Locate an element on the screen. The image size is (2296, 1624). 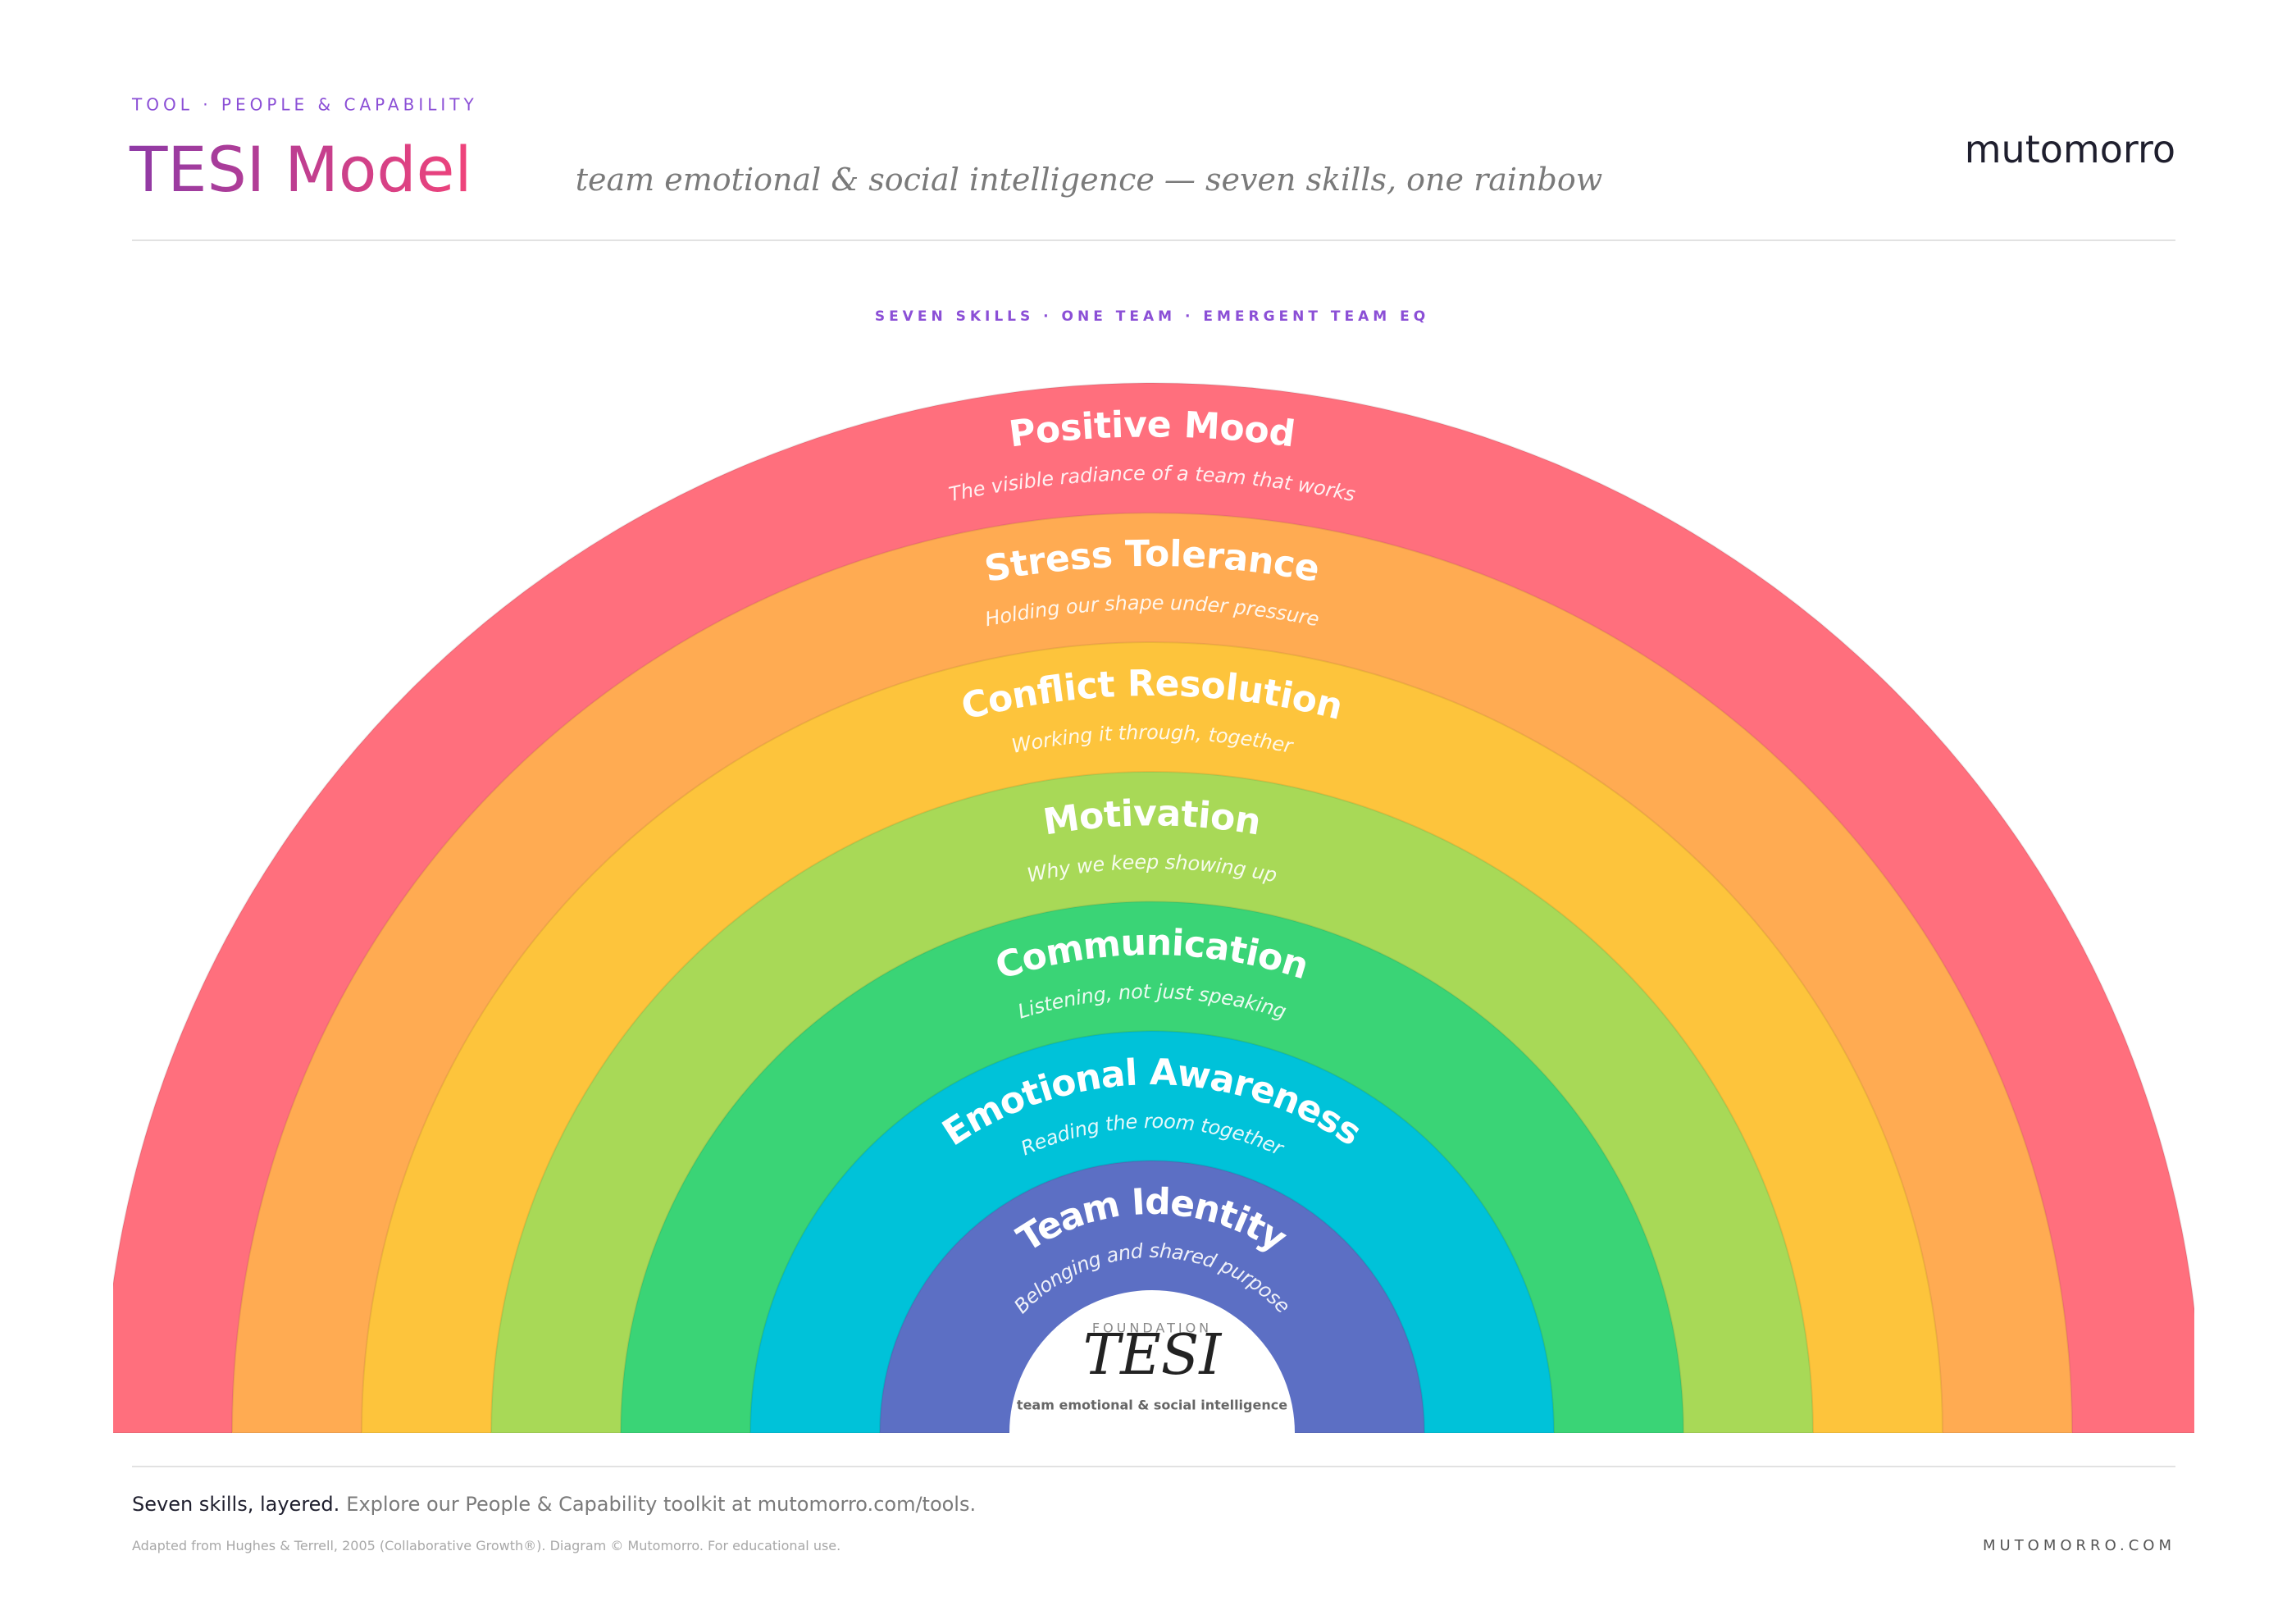
brand: mutomorro is located at coordinates (2070, 149).